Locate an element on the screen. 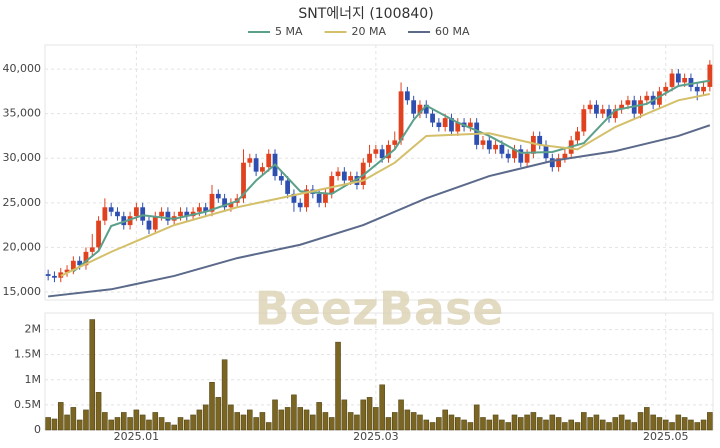  y2-tick-label: 1M is located at coordinates (33, 379).